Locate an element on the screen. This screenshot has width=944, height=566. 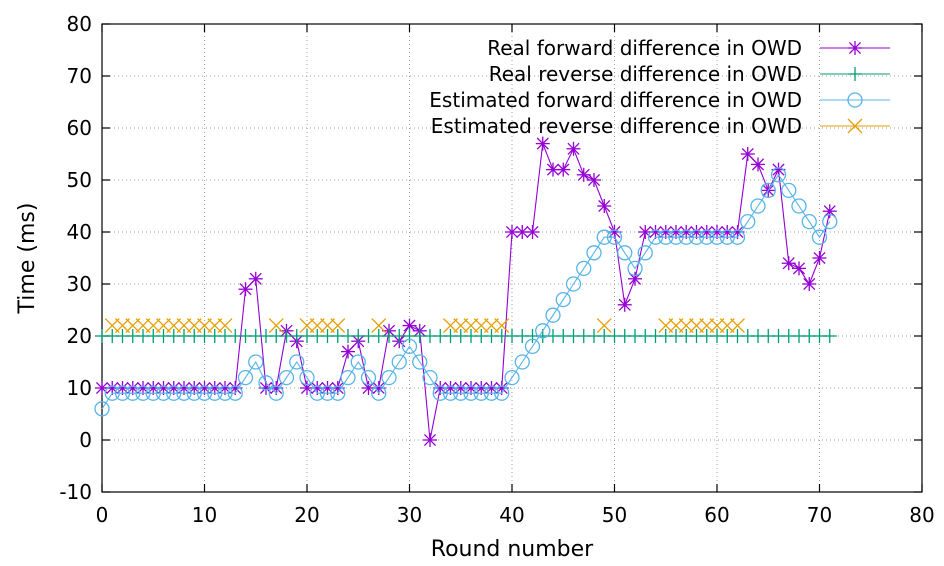
x-tick-label: 30 is located at coordinates (409, 515).